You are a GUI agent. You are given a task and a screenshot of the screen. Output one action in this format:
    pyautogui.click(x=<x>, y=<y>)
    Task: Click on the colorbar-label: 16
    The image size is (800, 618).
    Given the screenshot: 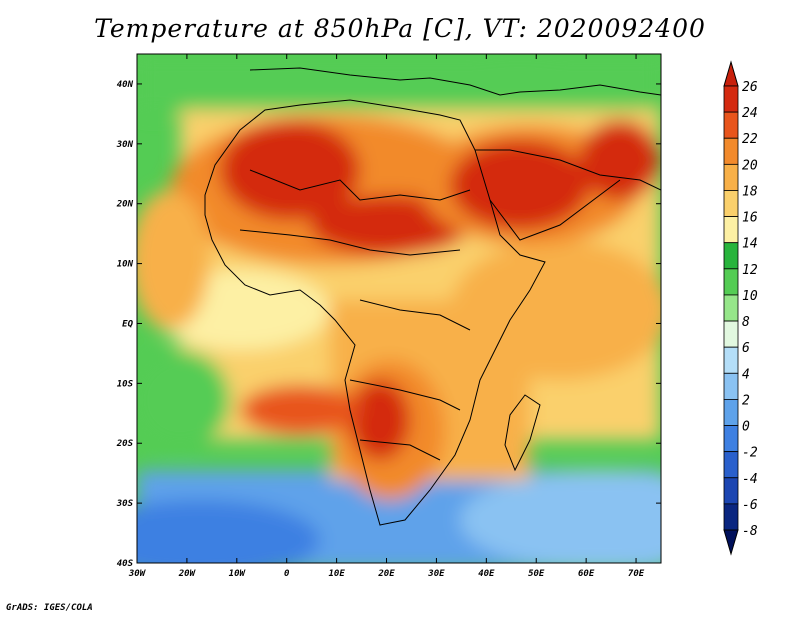 What is the action you would take?
    pyautogui.click(x=750, y=218)
    